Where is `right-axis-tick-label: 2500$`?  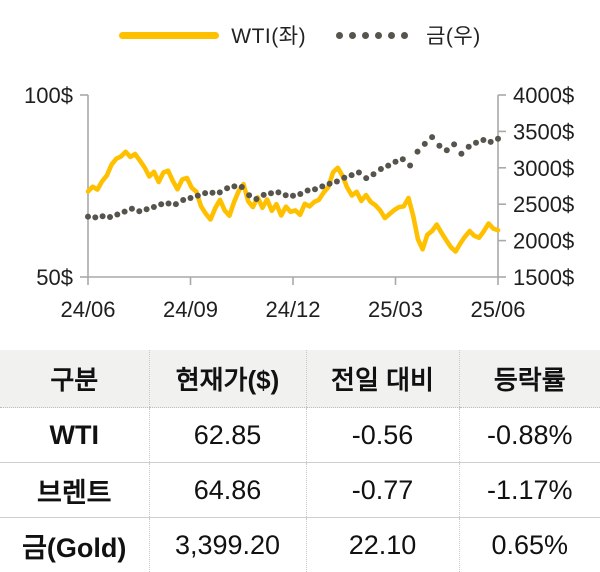
right-axis-tick-label: 2500$ is located at coordinates (543, 204).